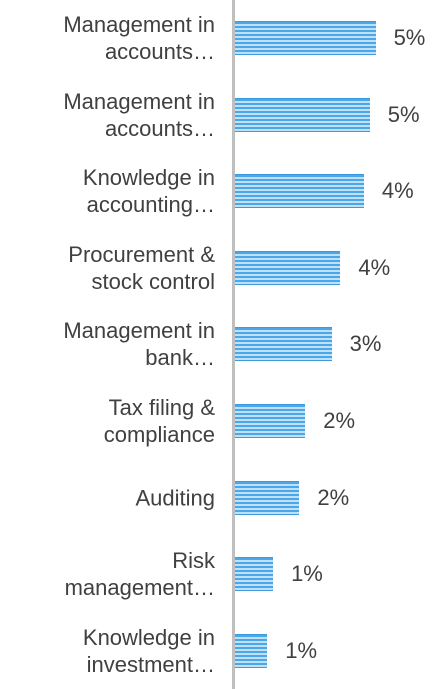 The image size is (447, 689). What do you see at coordinates (223, 574) in the screenshot?
I see `bar-row: Risk management… 1%` at bounding box center [223, 574].